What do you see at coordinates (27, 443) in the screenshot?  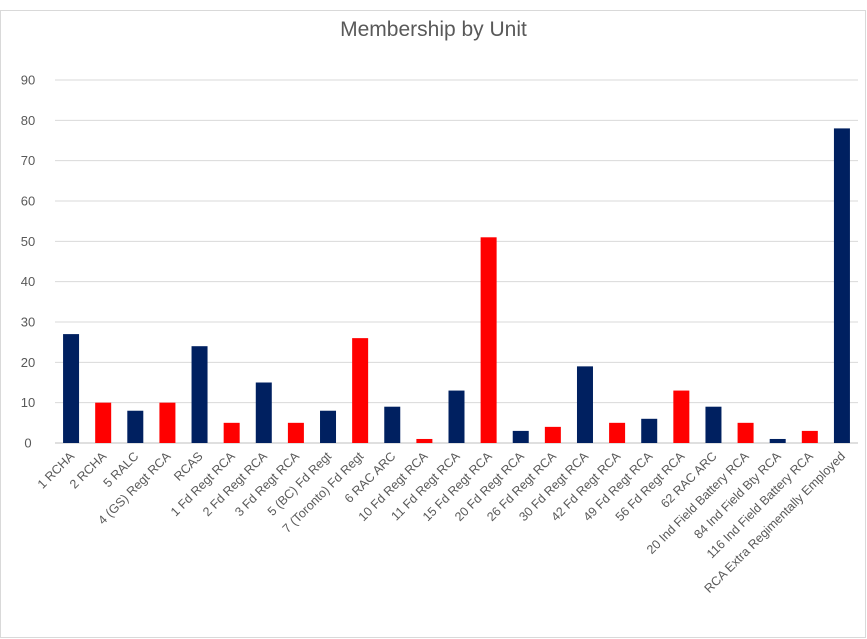 I see `y-tick-label: 0` at bounding box center [27, 443].